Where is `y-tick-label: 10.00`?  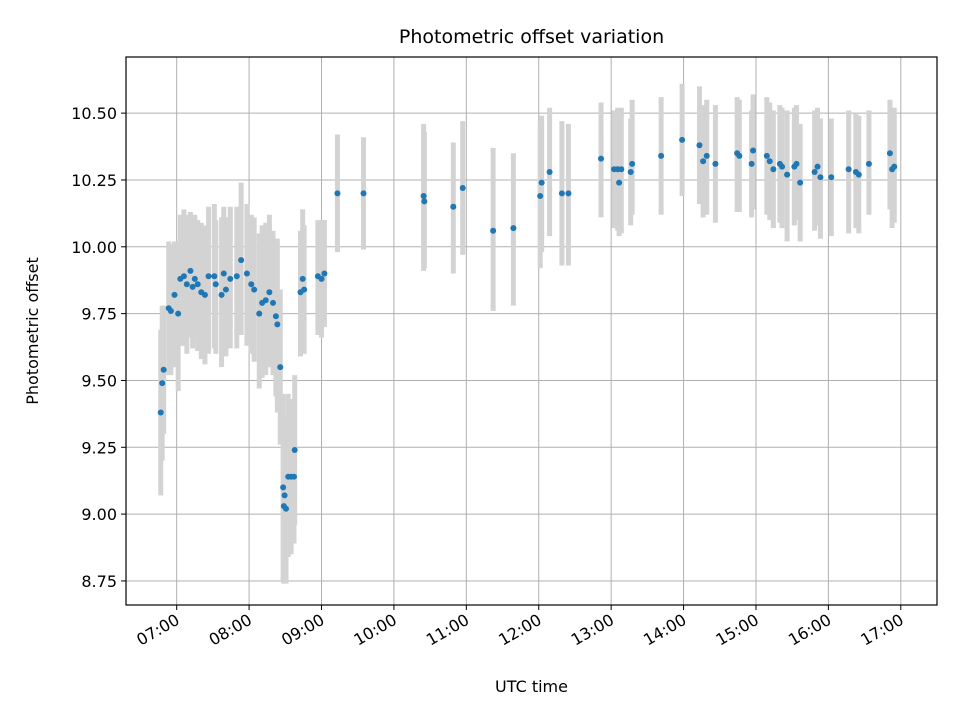 y-tick-label: 10.00 is located at coordinates (94, 247).